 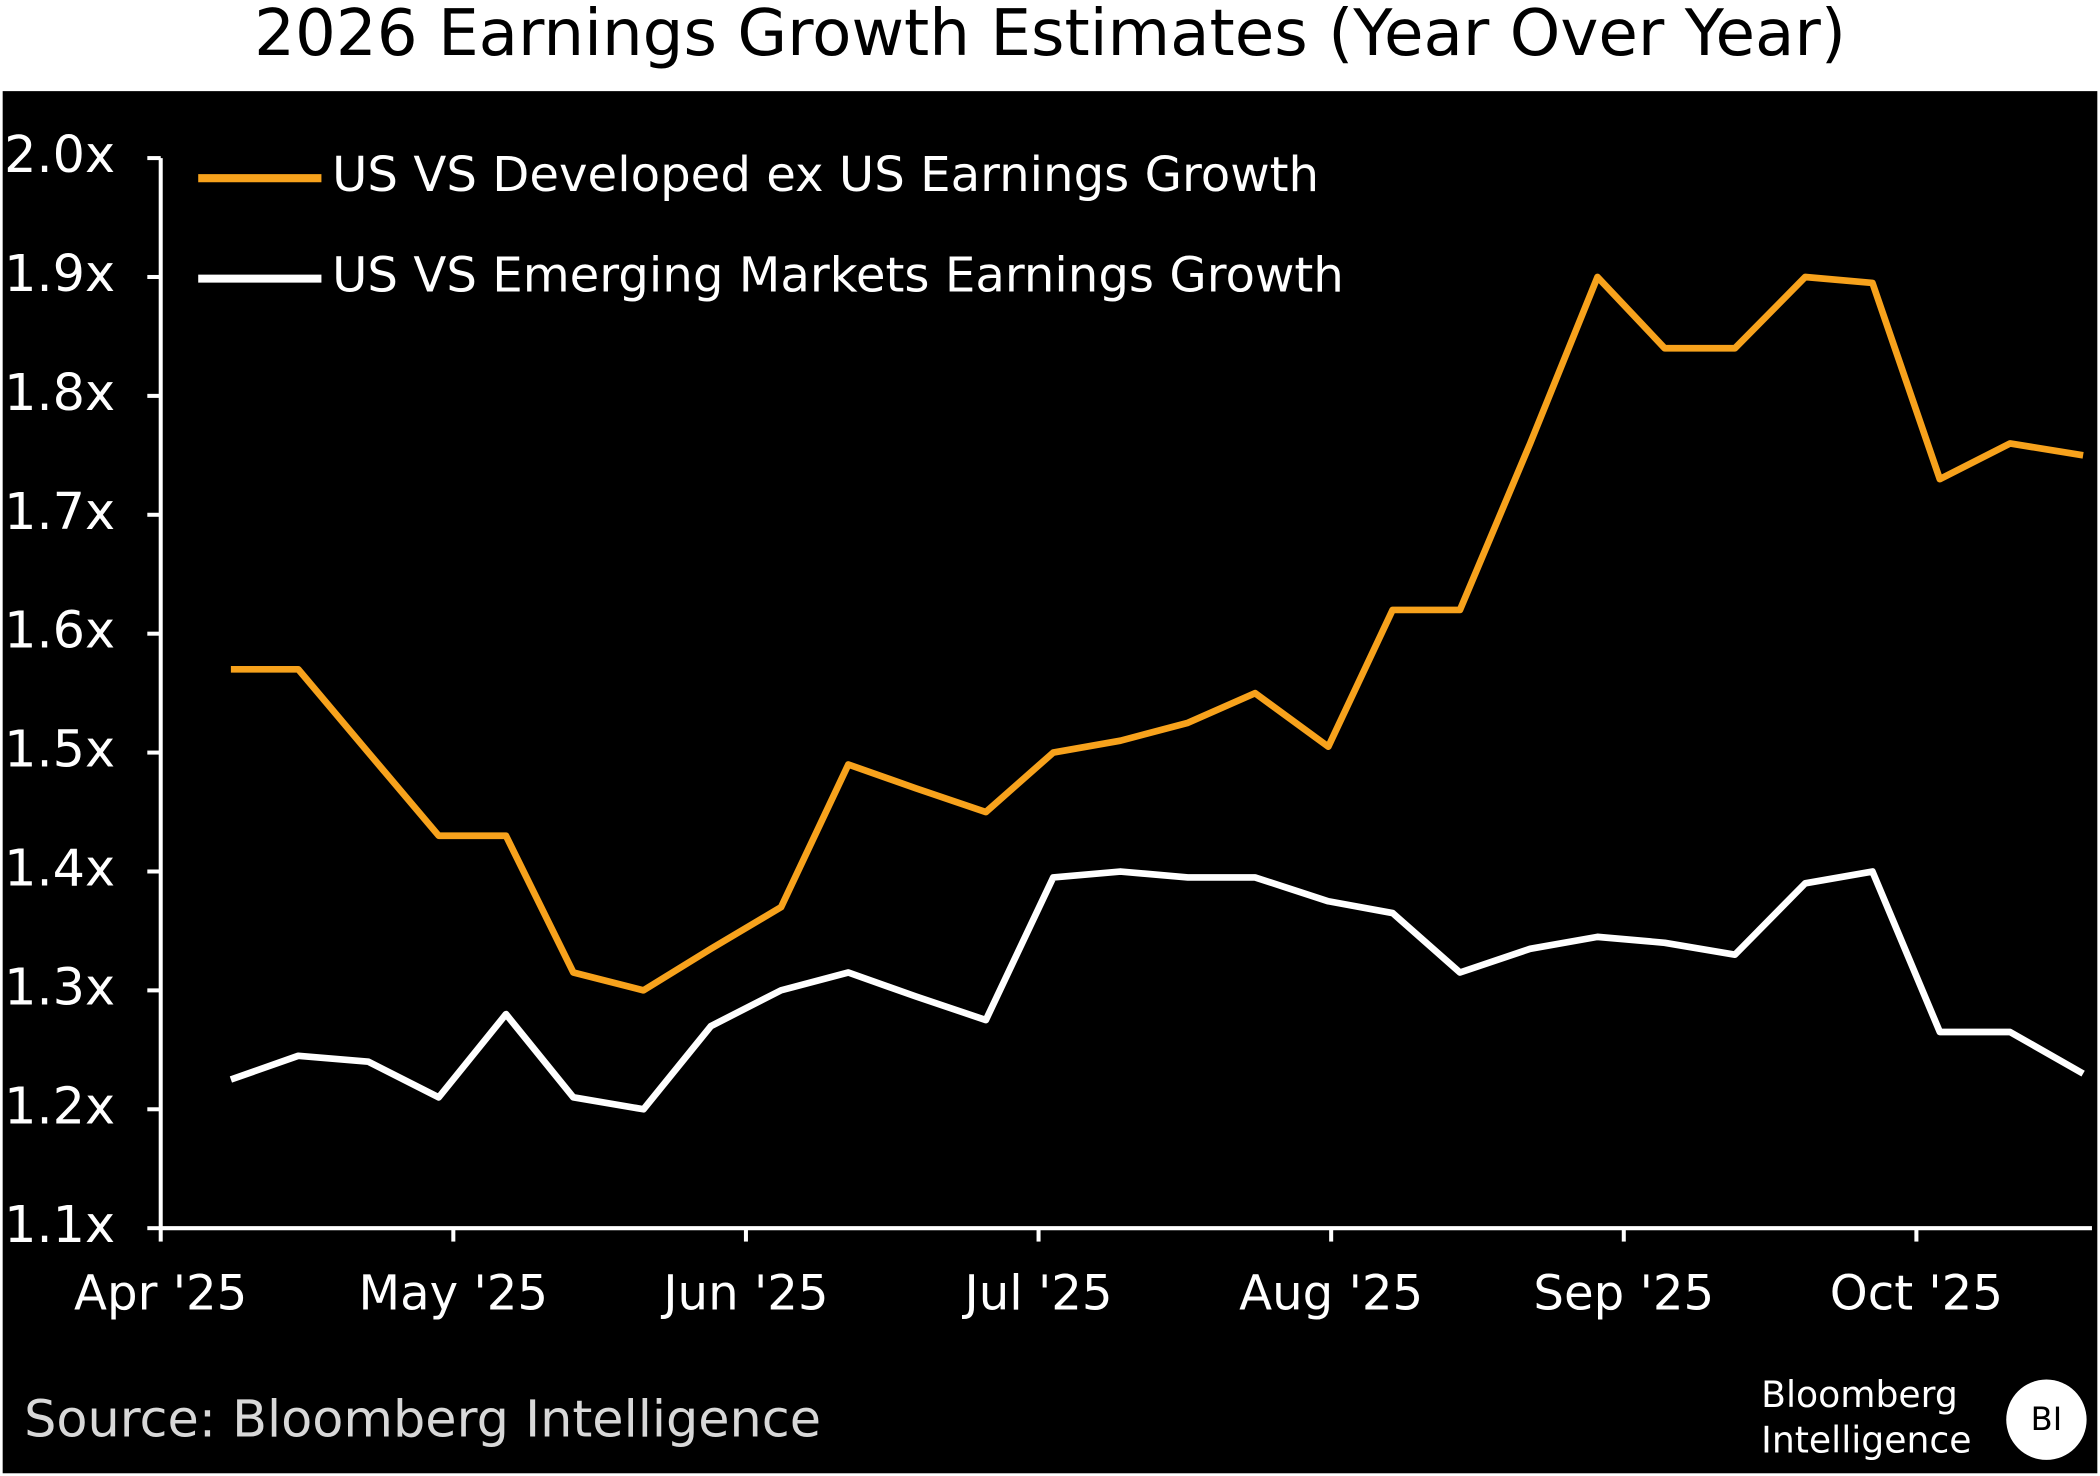 I want to click on y-tick-label: 1.4x, so click(x=59, y=868).